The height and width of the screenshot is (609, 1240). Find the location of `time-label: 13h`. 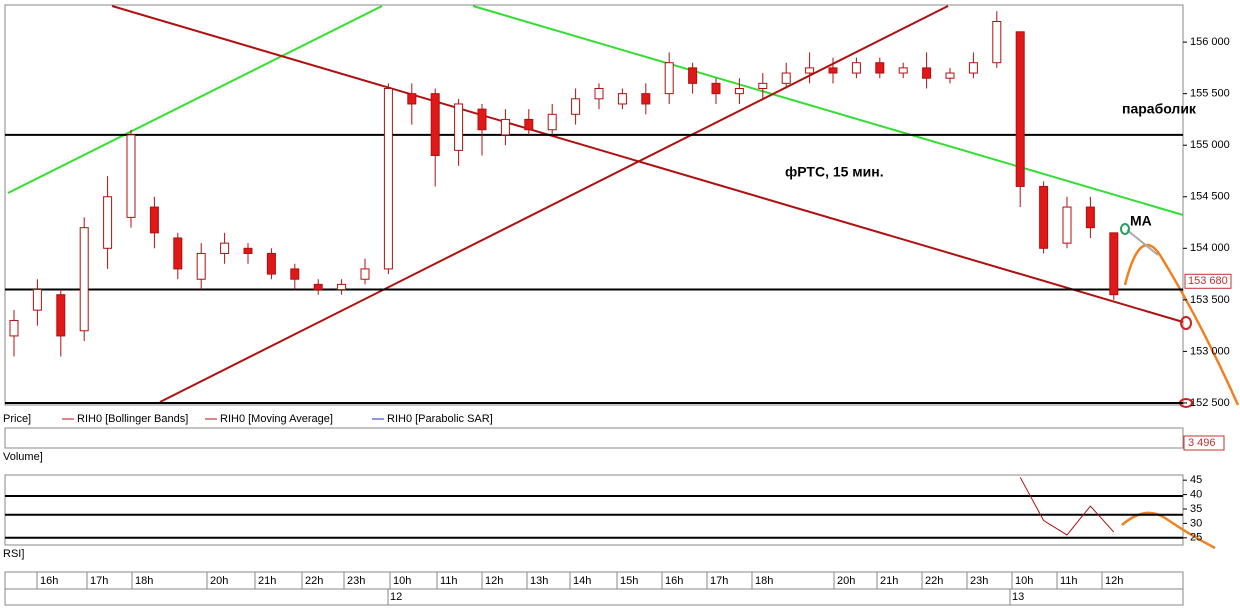

time-label: 13h is located at coordinates (539, 581).